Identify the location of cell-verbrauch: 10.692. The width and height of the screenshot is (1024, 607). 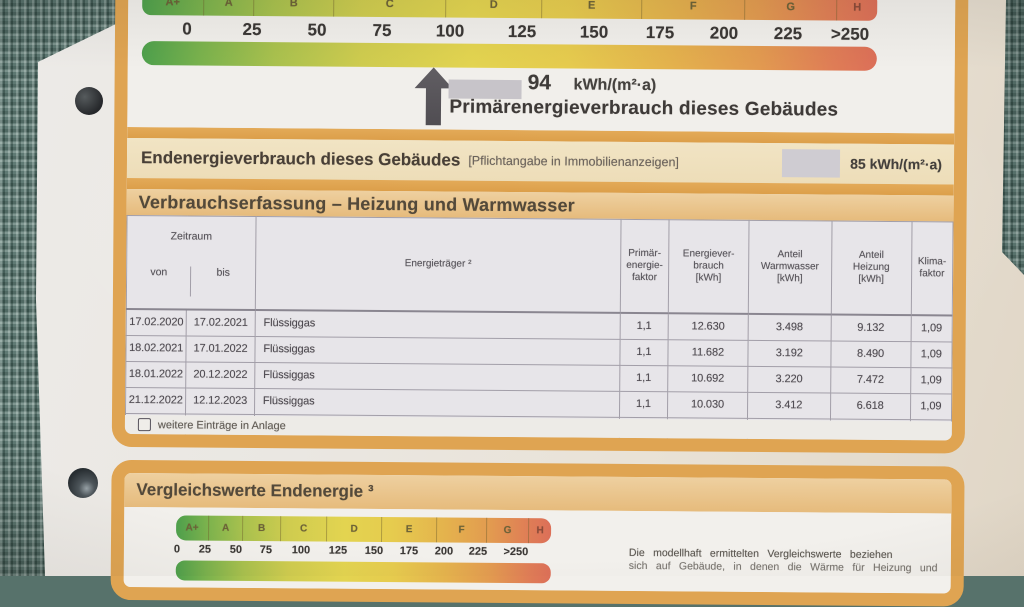
(707, 379).